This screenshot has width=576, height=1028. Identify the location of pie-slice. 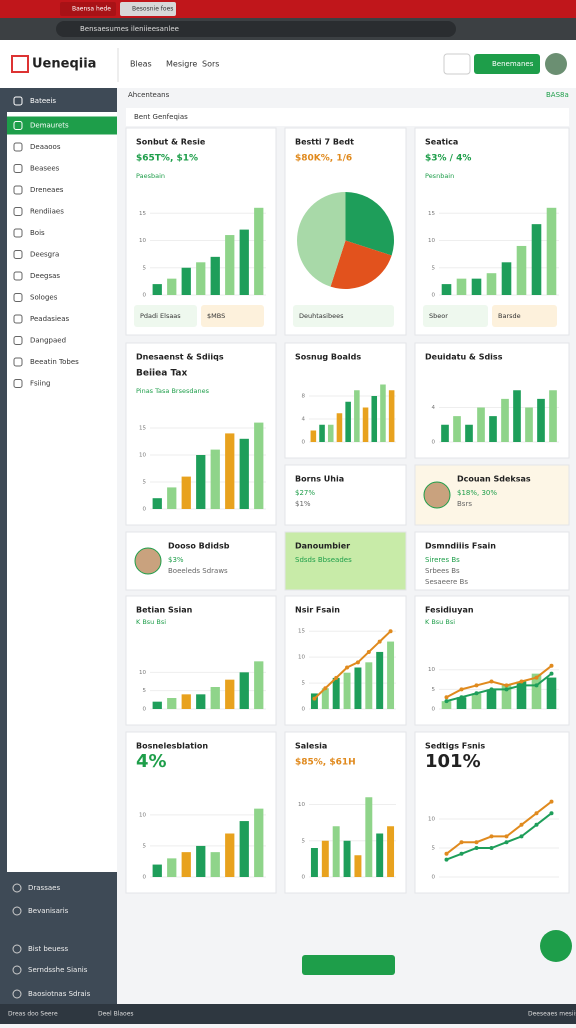
(321, 239).